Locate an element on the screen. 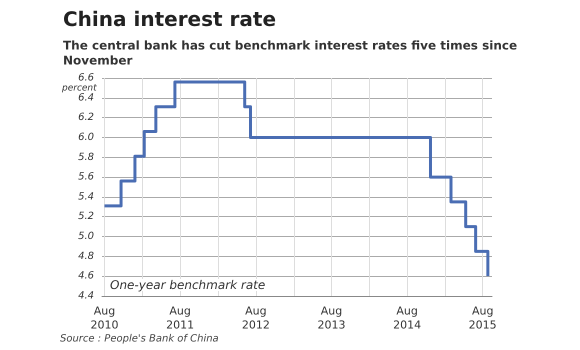  y-tick-label: 5.8 is located at coordinates (86, 157).